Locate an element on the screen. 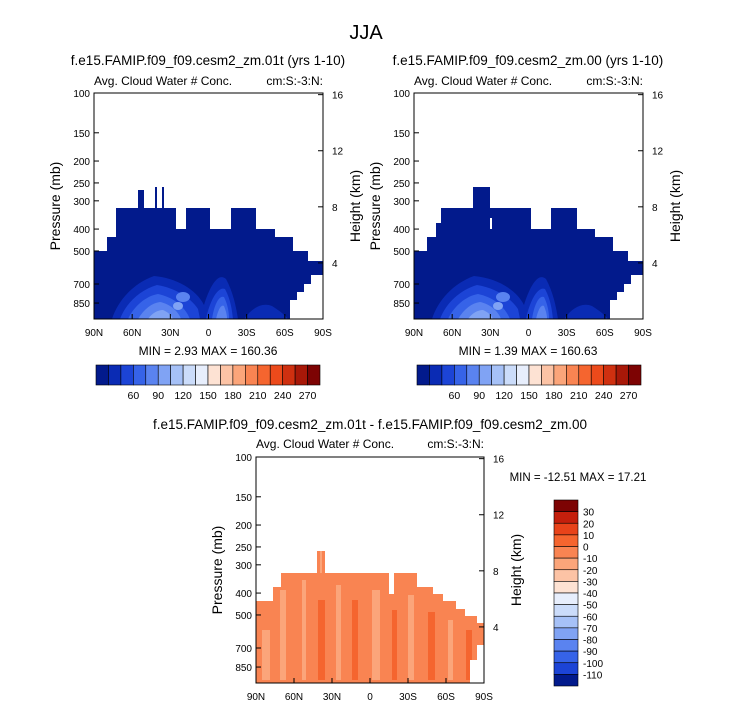 This screenshot has width=733, height=712. panel-a-xtick-label: 30N is located at coordinates (170, 333).